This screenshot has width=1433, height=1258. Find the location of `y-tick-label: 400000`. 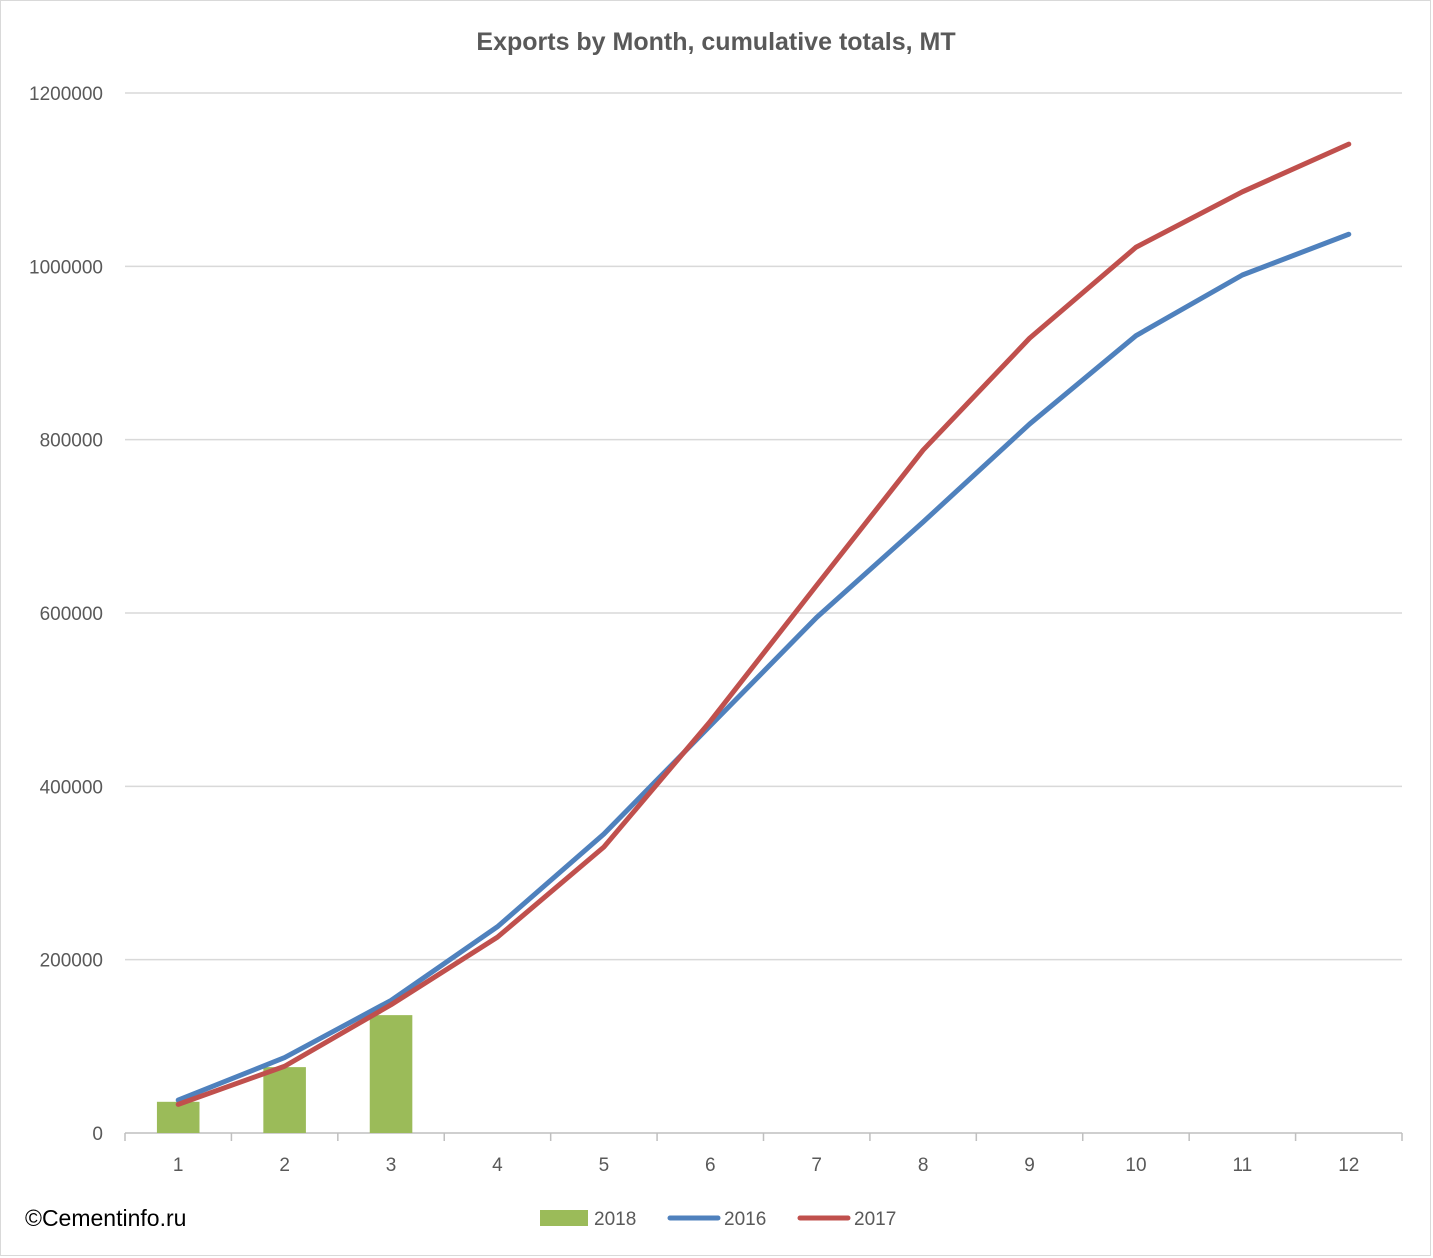

y-tick-label: 400000 is located at coordinates (71, 787).